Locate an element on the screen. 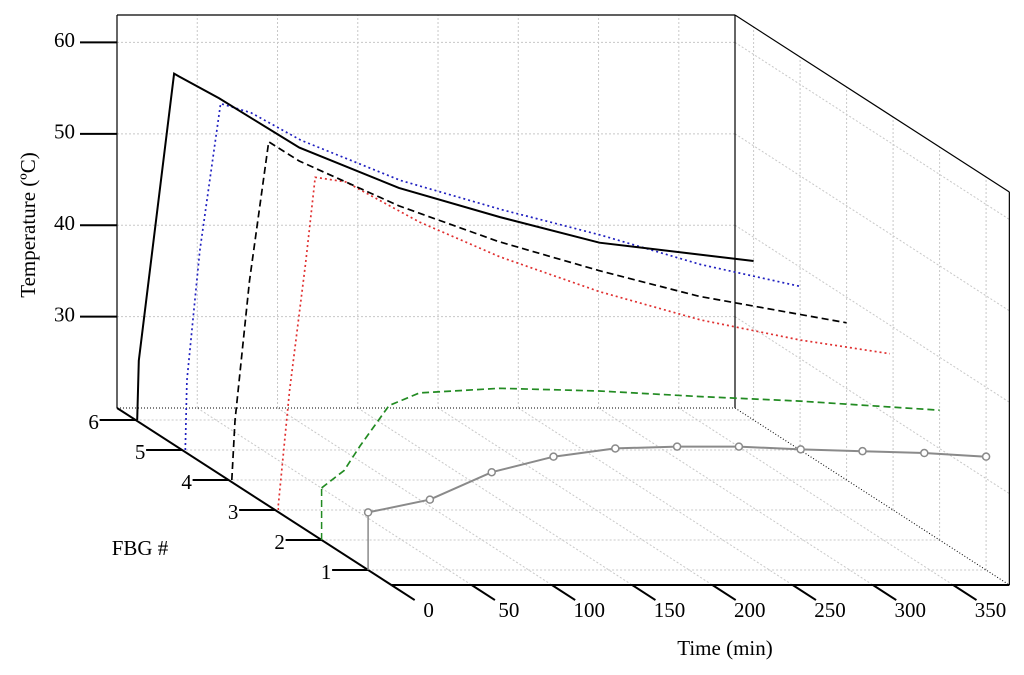  axis-line is located at coordinates (254, 496).